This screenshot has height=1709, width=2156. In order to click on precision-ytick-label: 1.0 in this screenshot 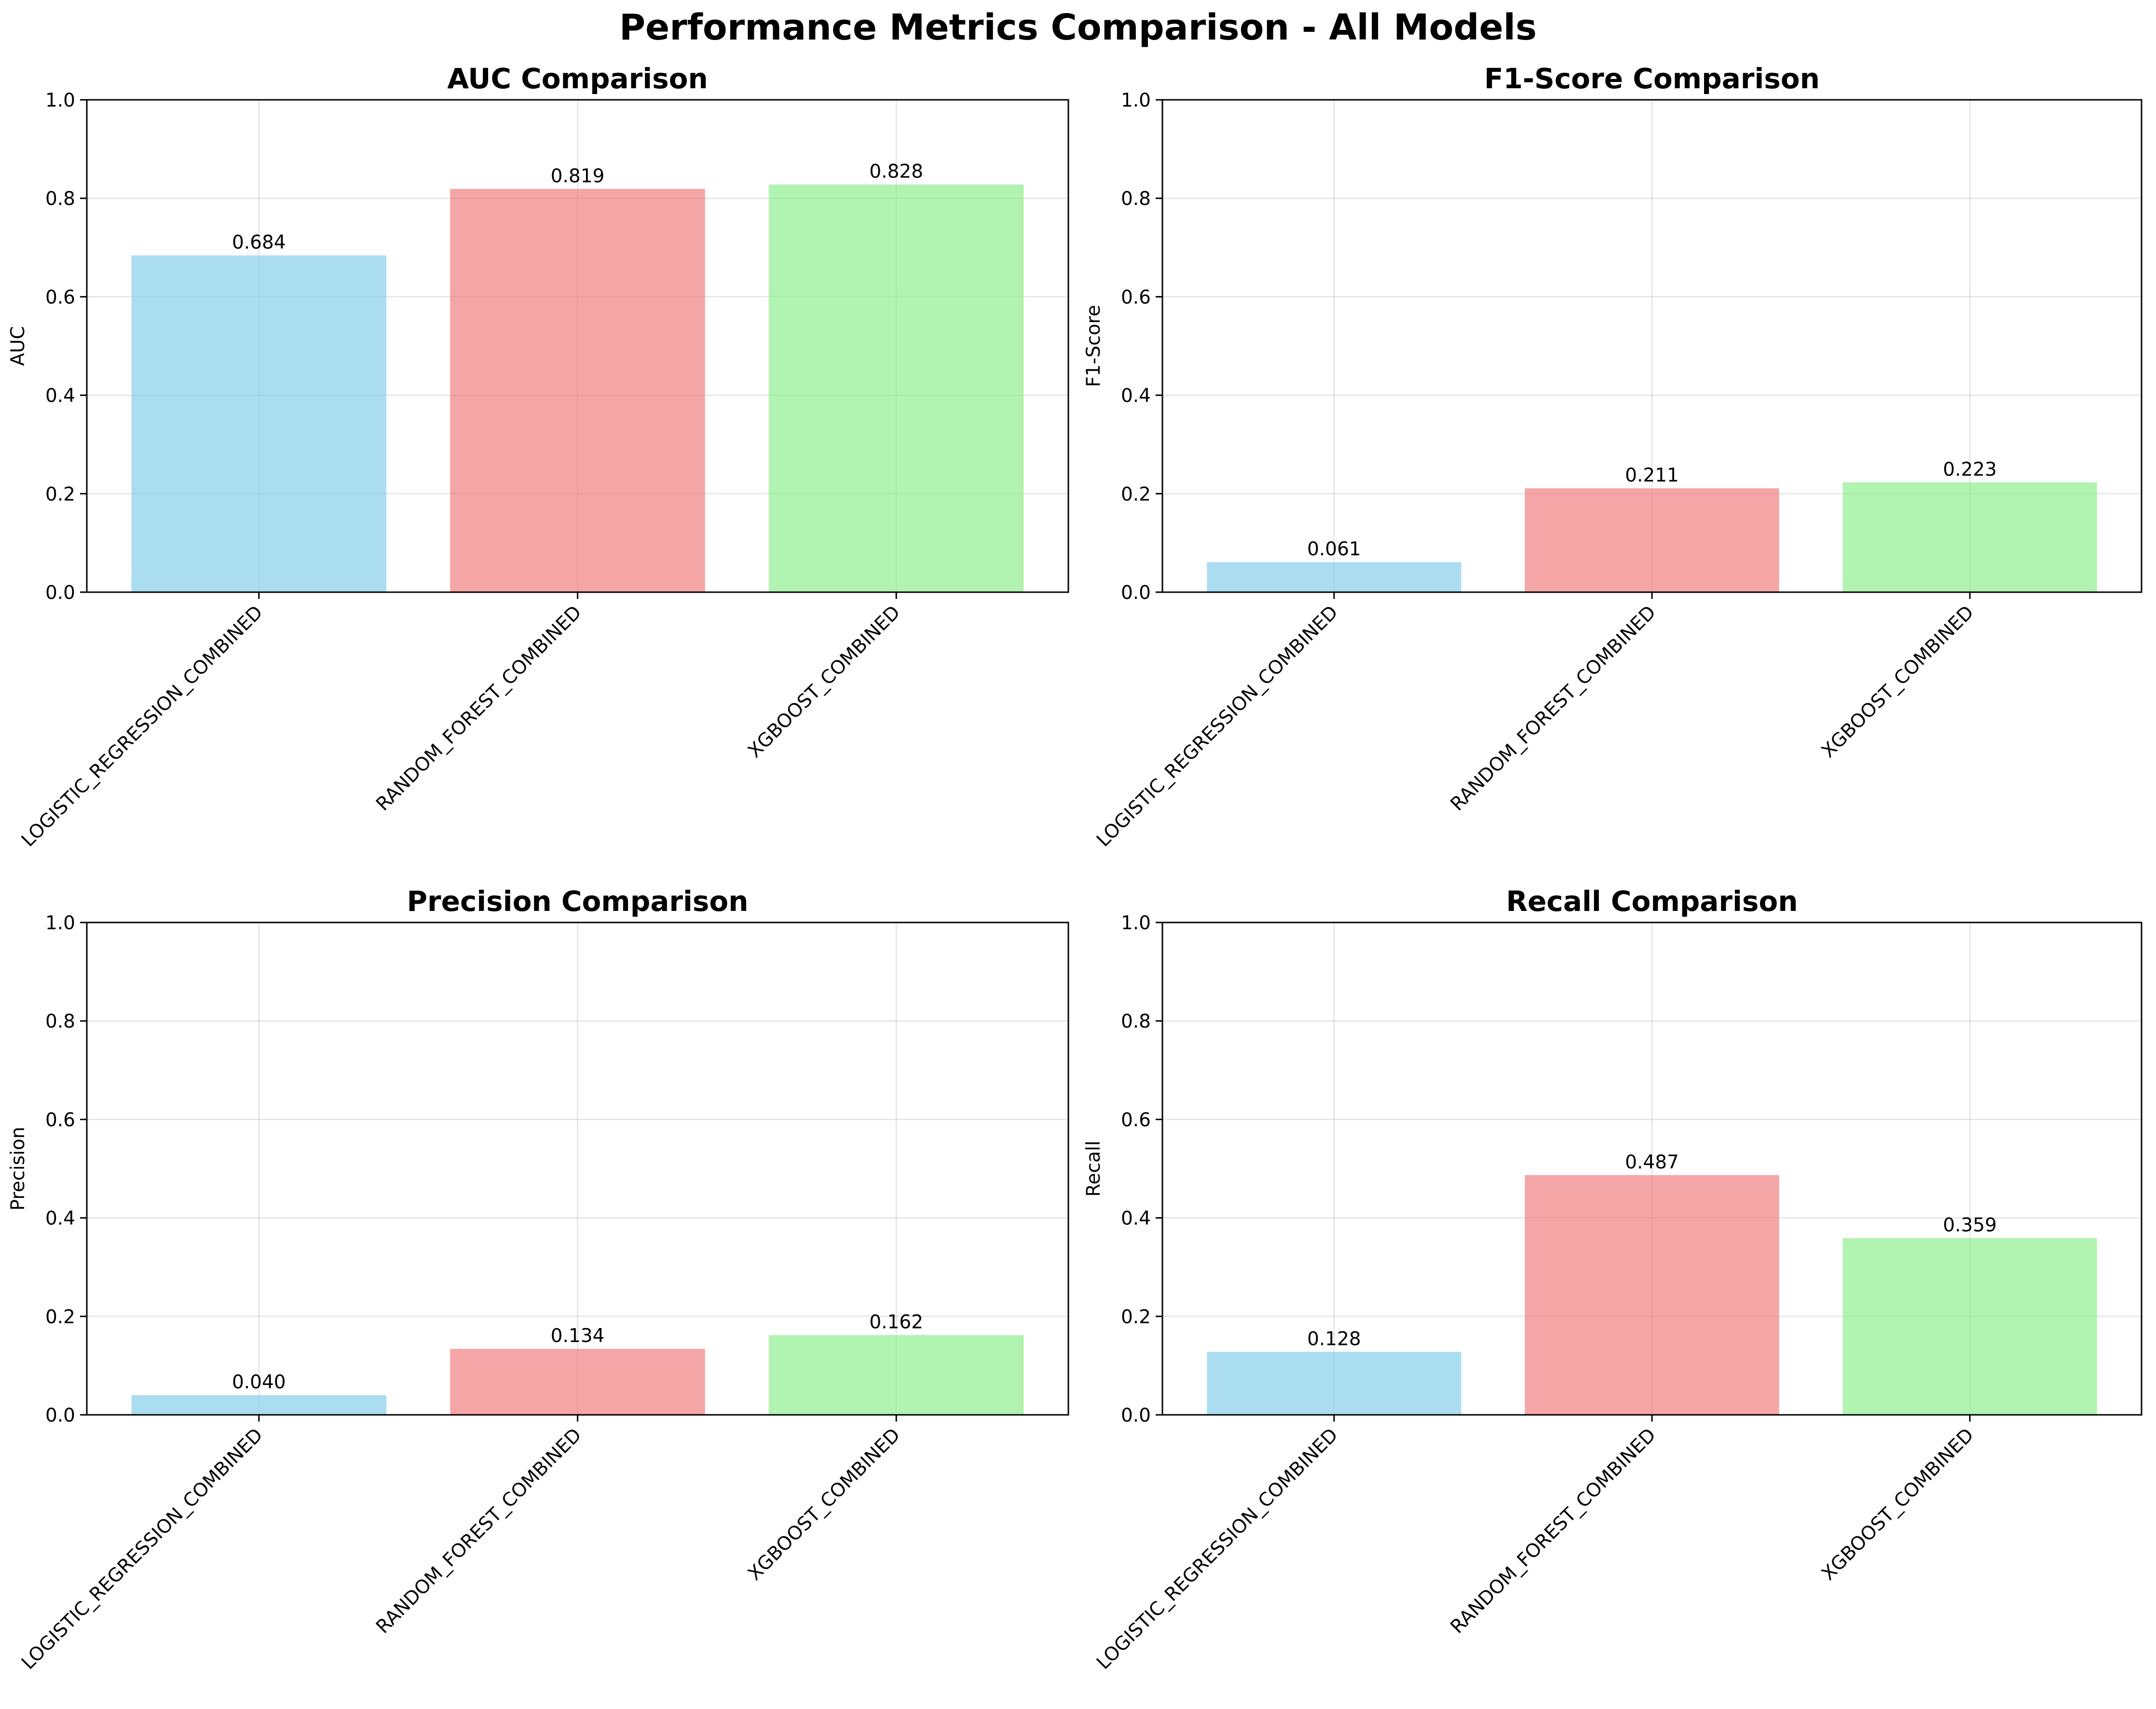, I will do `click(60, 923)`.